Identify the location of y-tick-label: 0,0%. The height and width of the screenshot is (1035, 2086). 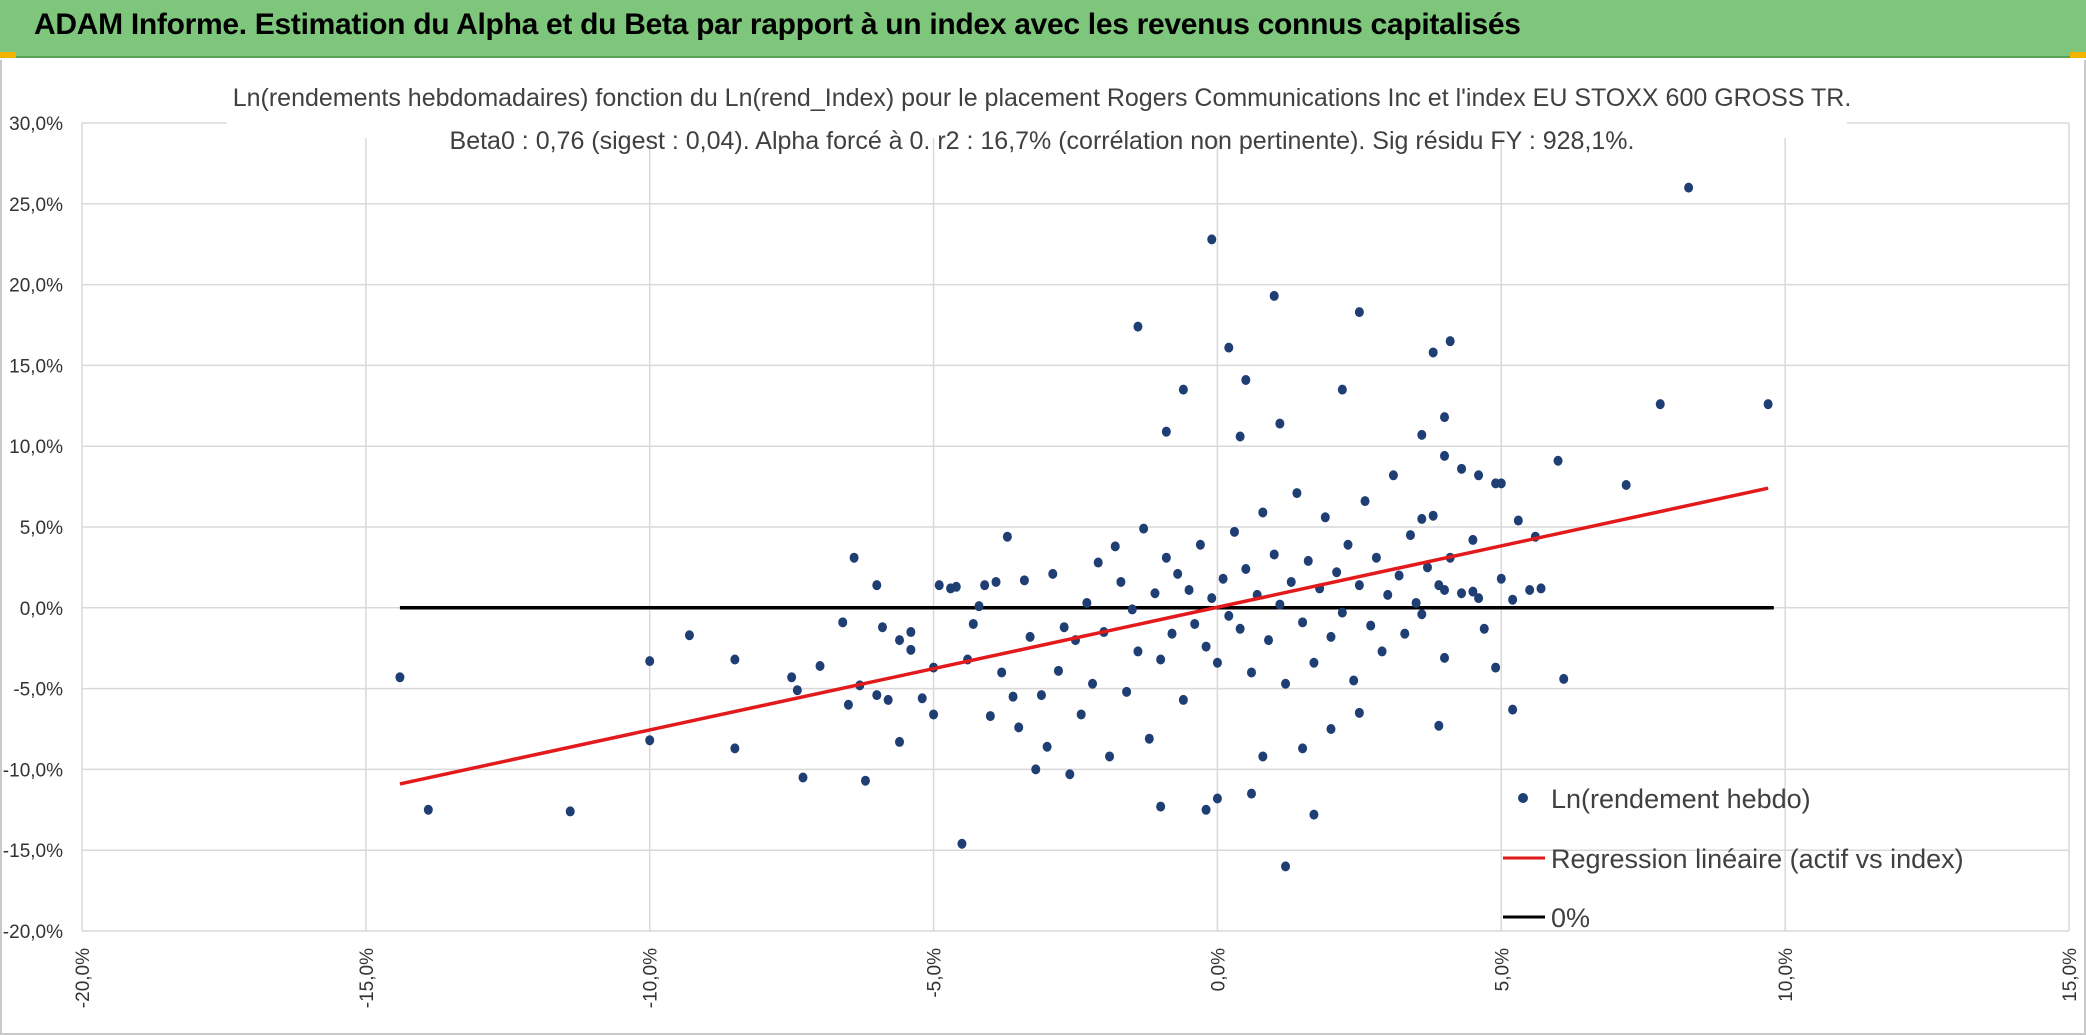
(41, 609).